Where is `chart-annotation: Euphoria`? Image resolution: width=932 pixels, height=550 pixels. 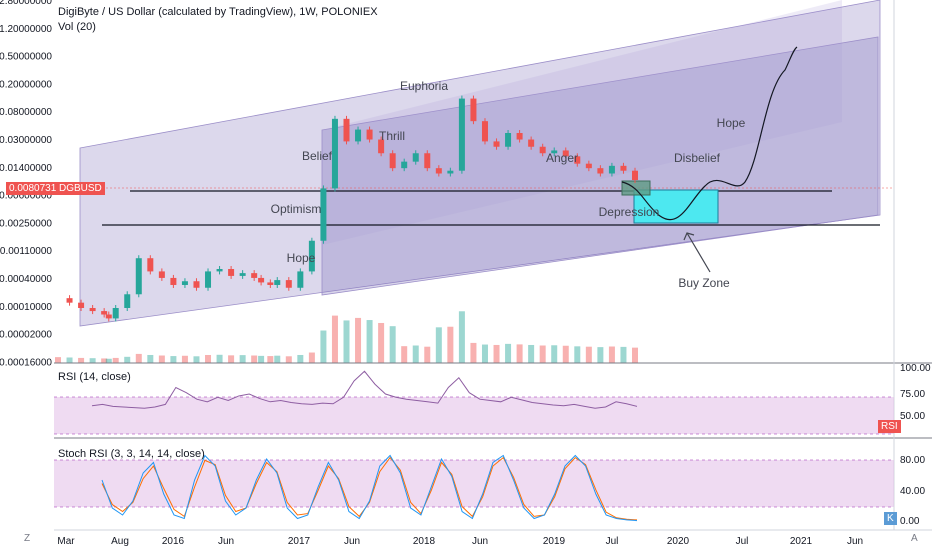
chart-annotation: Euphoria is located at coordinates (424, 86).